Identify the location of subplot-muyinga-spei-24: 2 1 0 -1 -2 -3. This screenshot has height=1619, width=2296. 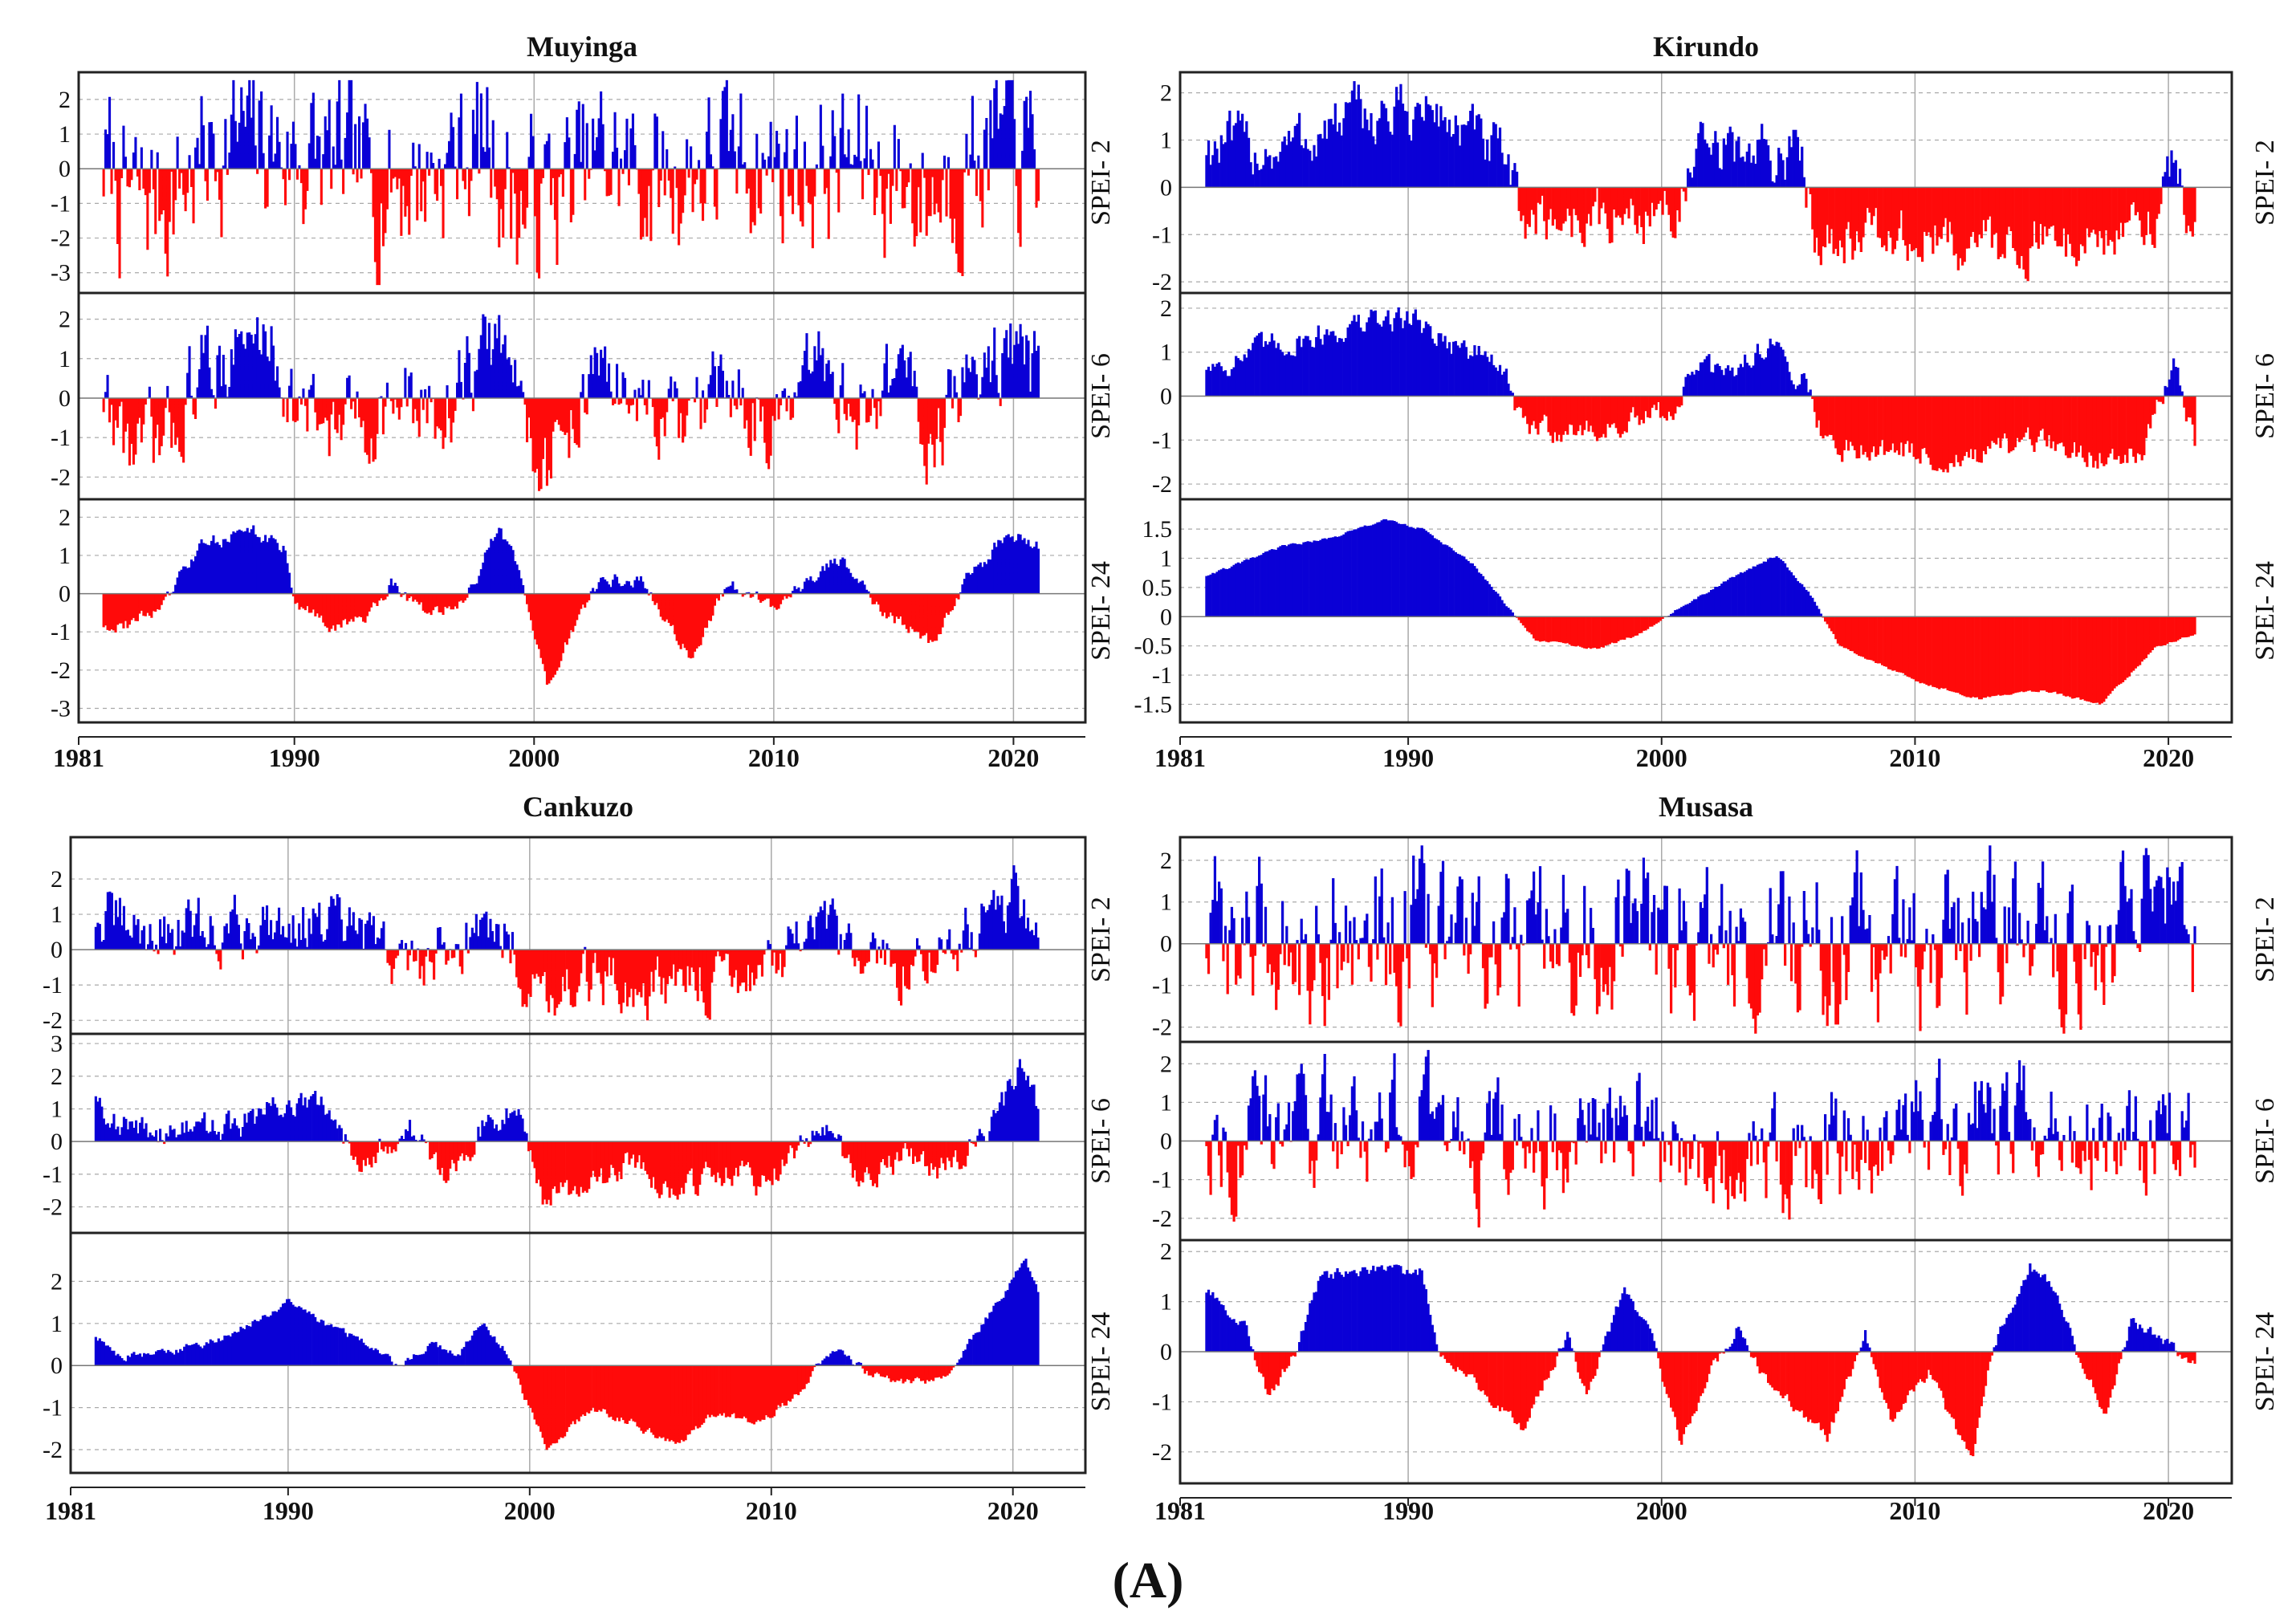
(569, 611).